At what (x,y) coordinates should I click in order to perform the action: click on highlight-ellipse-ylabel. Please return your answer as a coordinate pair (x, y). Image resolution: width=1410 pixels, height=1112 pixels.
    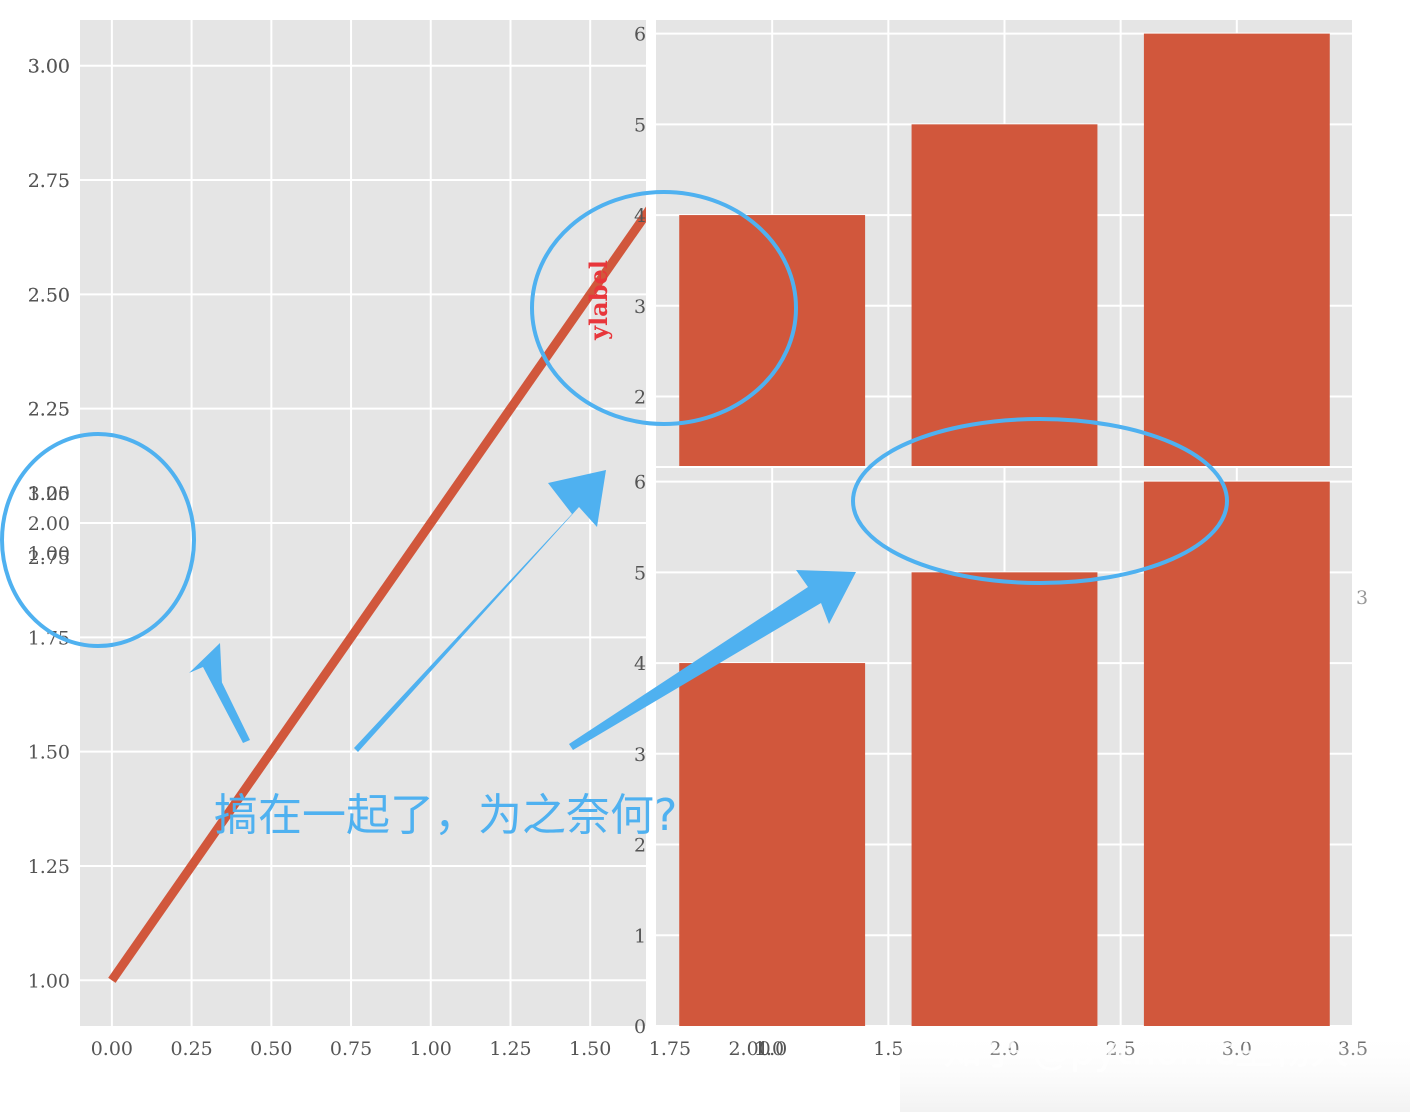
    Looking at the image, I should click on (664, 308).